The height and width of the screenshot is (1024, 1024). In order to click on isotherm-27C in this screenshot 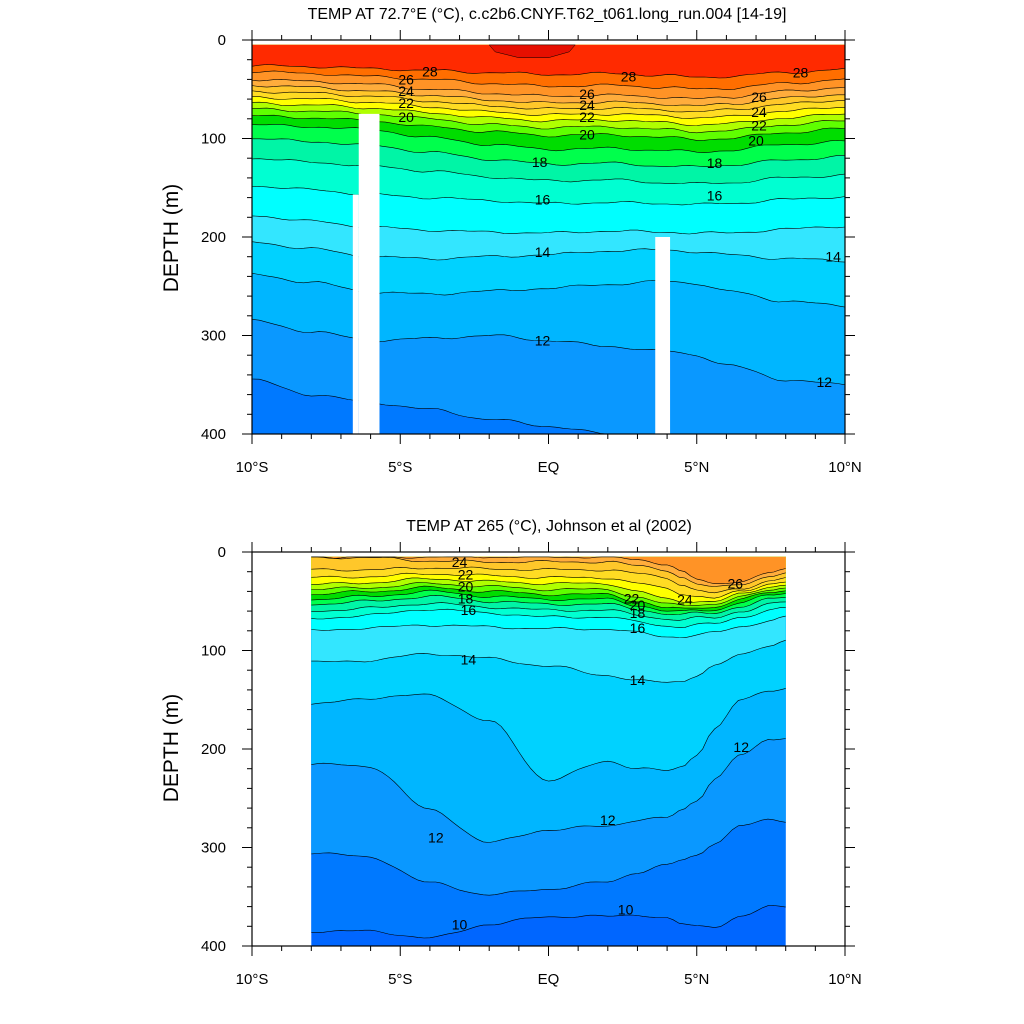, I will do `click(548, 80)`.